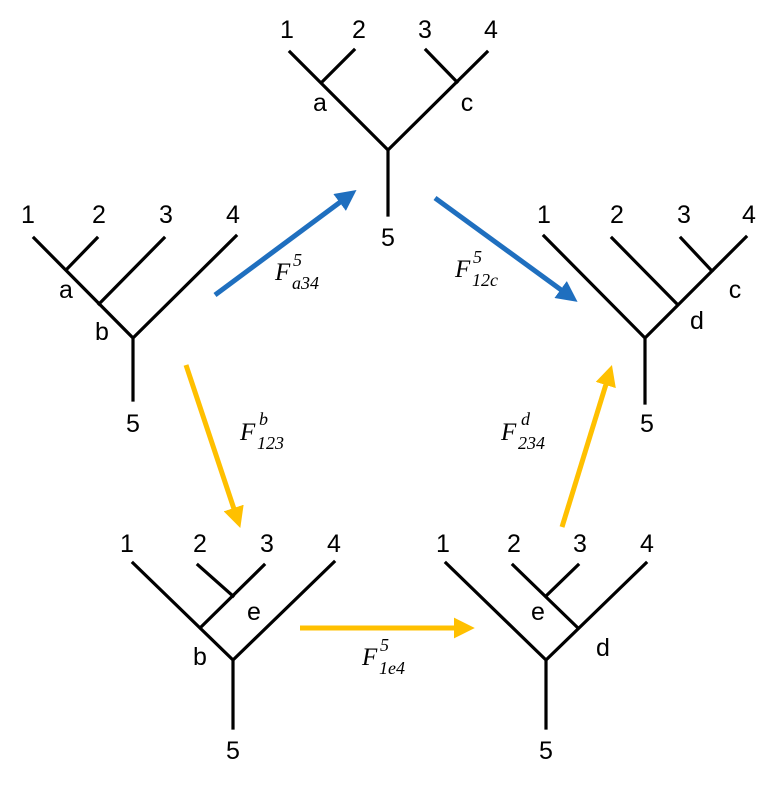 Image resolution: width=778 pixels, height=787 pixels. I want to click on tree-left: 1 2 3 4 a b 5, so click(130, 319).